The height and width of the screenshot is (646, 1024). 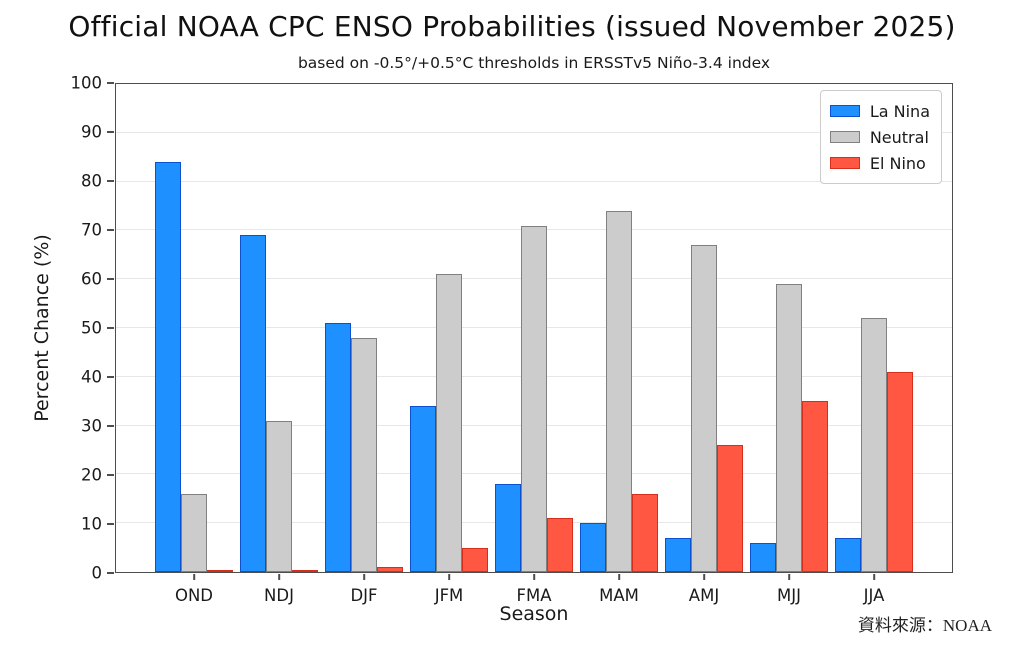 I want to click on bar-group-jfm: JFM, so click(x=449, y=344).